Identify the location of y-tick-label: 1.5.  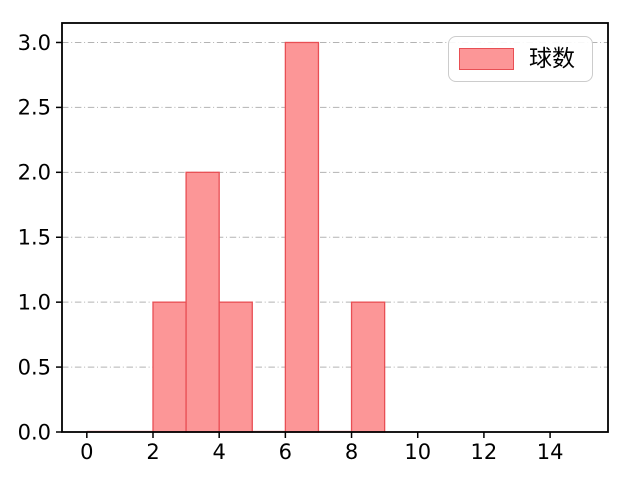
(34, 238).